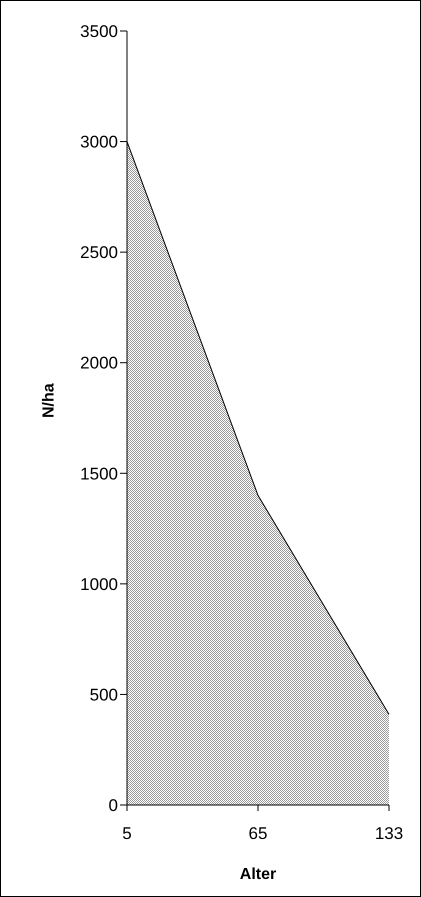 The height and width of the screenshot is (897, 421). Describe the element at coordinates (99, 32) in the screenshot. I see `y-tick-label: 3500` at that location.